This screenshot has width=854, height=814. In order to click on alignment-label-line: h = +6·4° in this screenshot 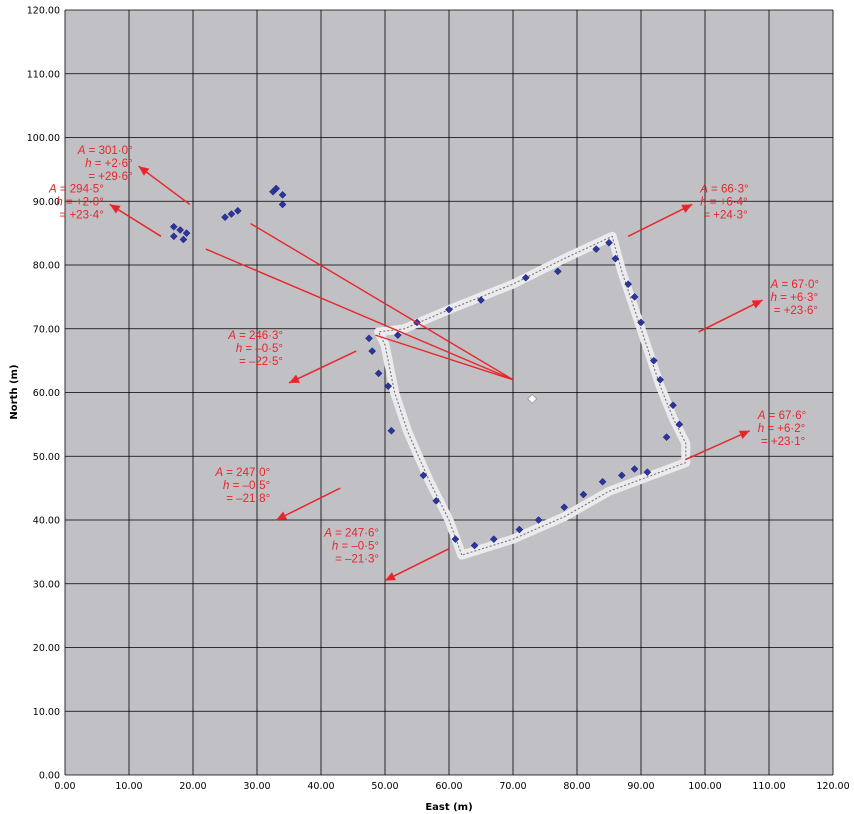, I will do `click(723, 202)`.